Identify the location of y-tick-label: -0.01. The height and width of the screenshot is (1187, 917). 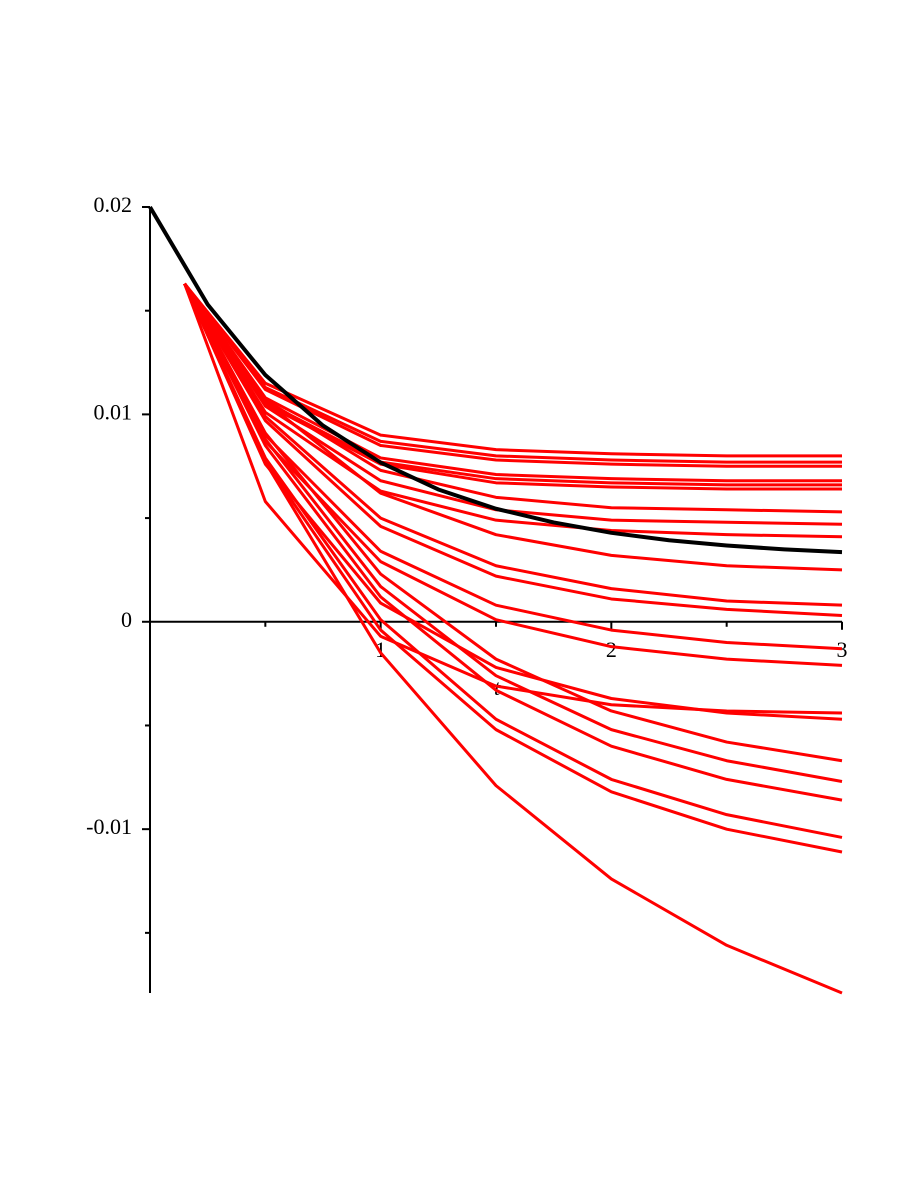
(109, 826).